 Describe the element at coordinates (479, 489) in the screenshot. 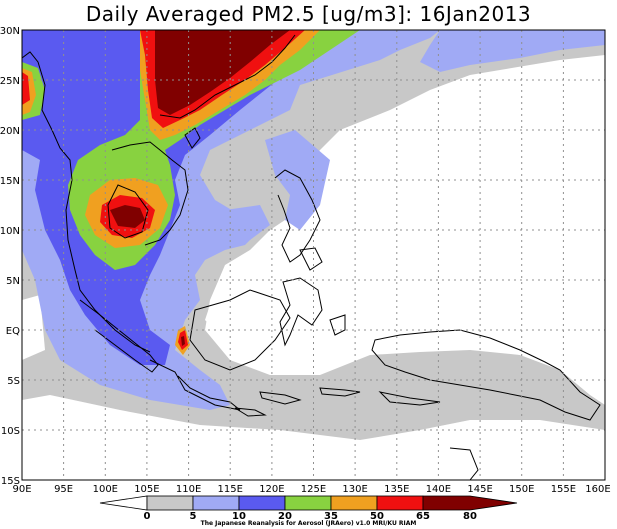

I see `lon-tick: 145E` at that location.